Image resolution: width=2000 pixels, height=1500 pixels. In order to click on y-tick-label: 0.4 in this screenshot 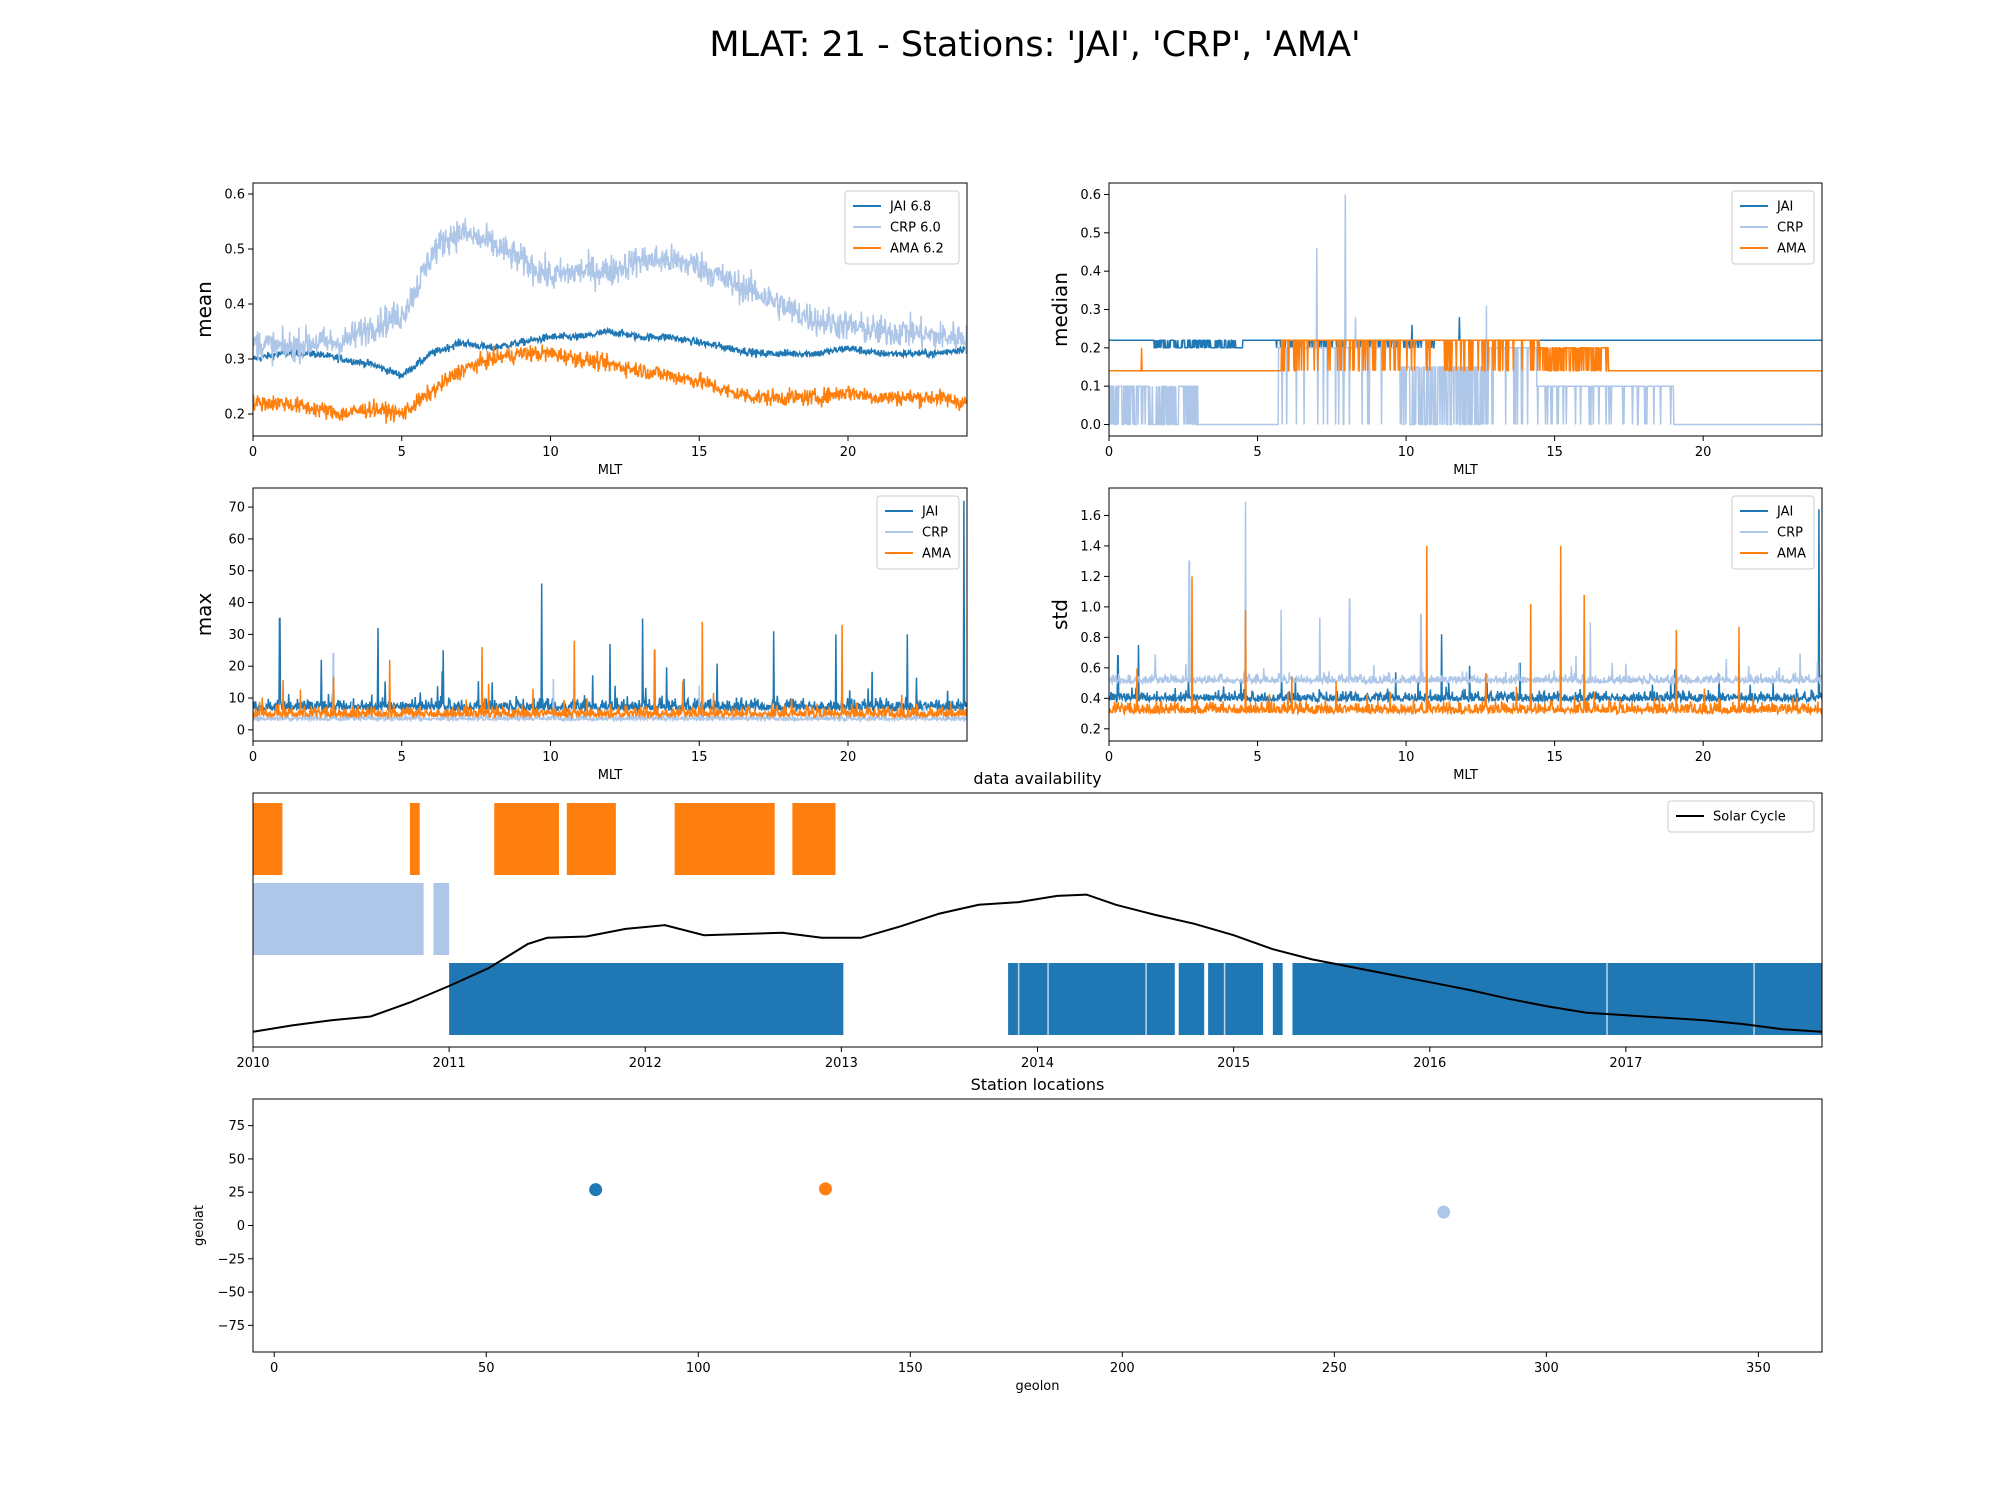, I will do `click(1090, 699)`.